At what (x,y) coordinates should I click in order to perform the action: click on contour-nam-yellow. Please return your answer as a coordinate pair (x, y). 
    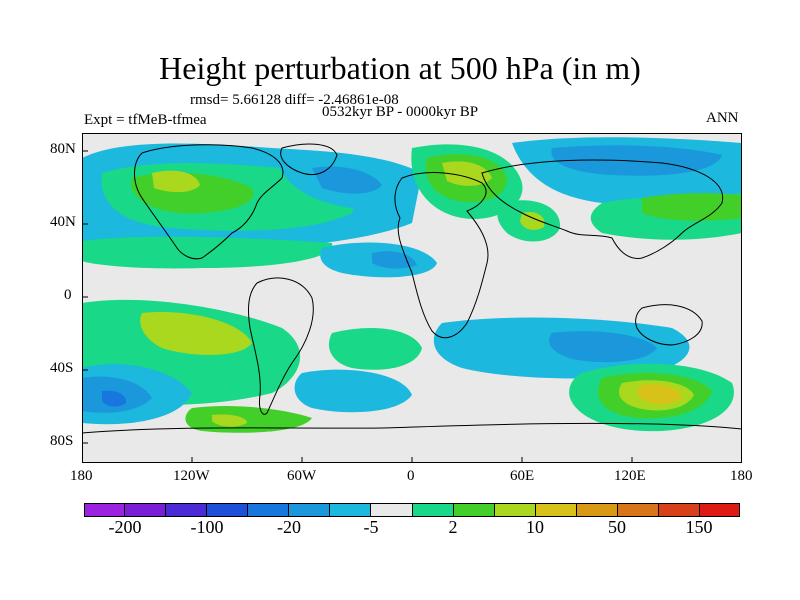
    Looking at the image, I should click on (176, 181).